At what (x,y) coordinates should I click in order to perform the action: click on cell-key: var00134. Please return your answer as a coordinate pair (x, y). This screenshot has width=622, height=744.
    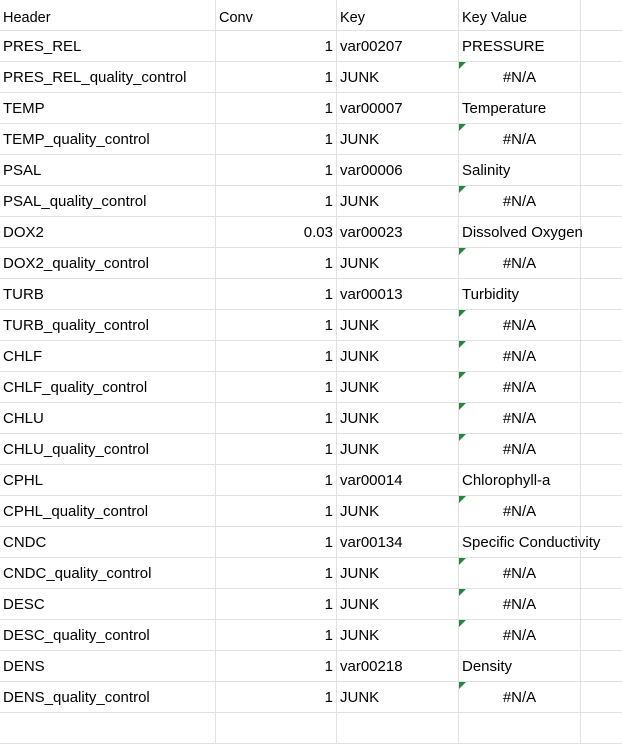
    Looking at the image, I should click on (398, 542).